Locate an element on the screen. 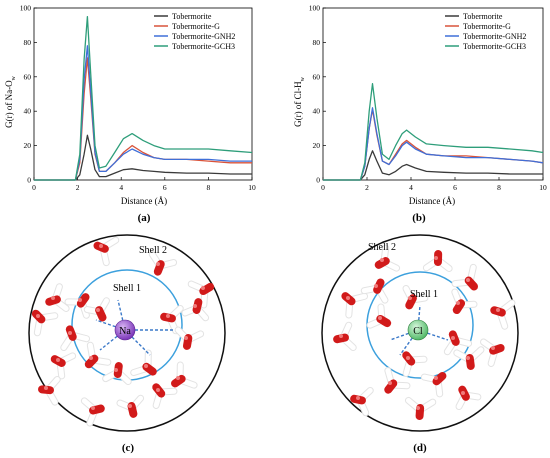 The height and width of the screenshot is (458, 550). chart-a-ylabel: G(r) of Na-Ow is located at coordinates (10, 101).